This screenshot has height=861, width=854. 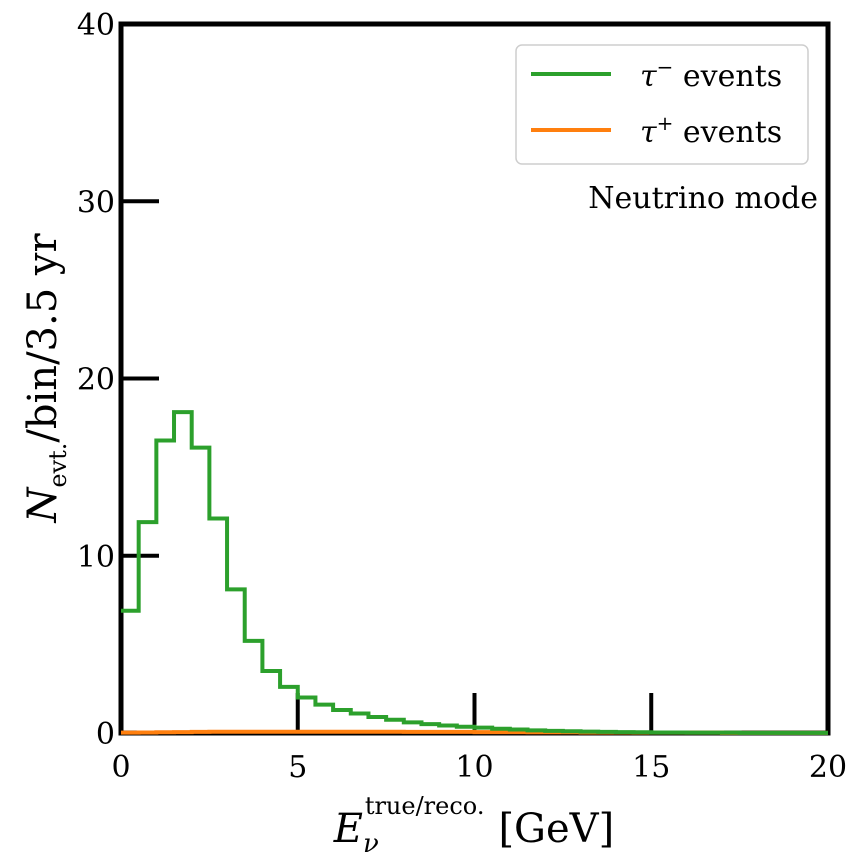 I want to click on legend-label-tau-plus: τ+ events, so click(x=711, y=130).